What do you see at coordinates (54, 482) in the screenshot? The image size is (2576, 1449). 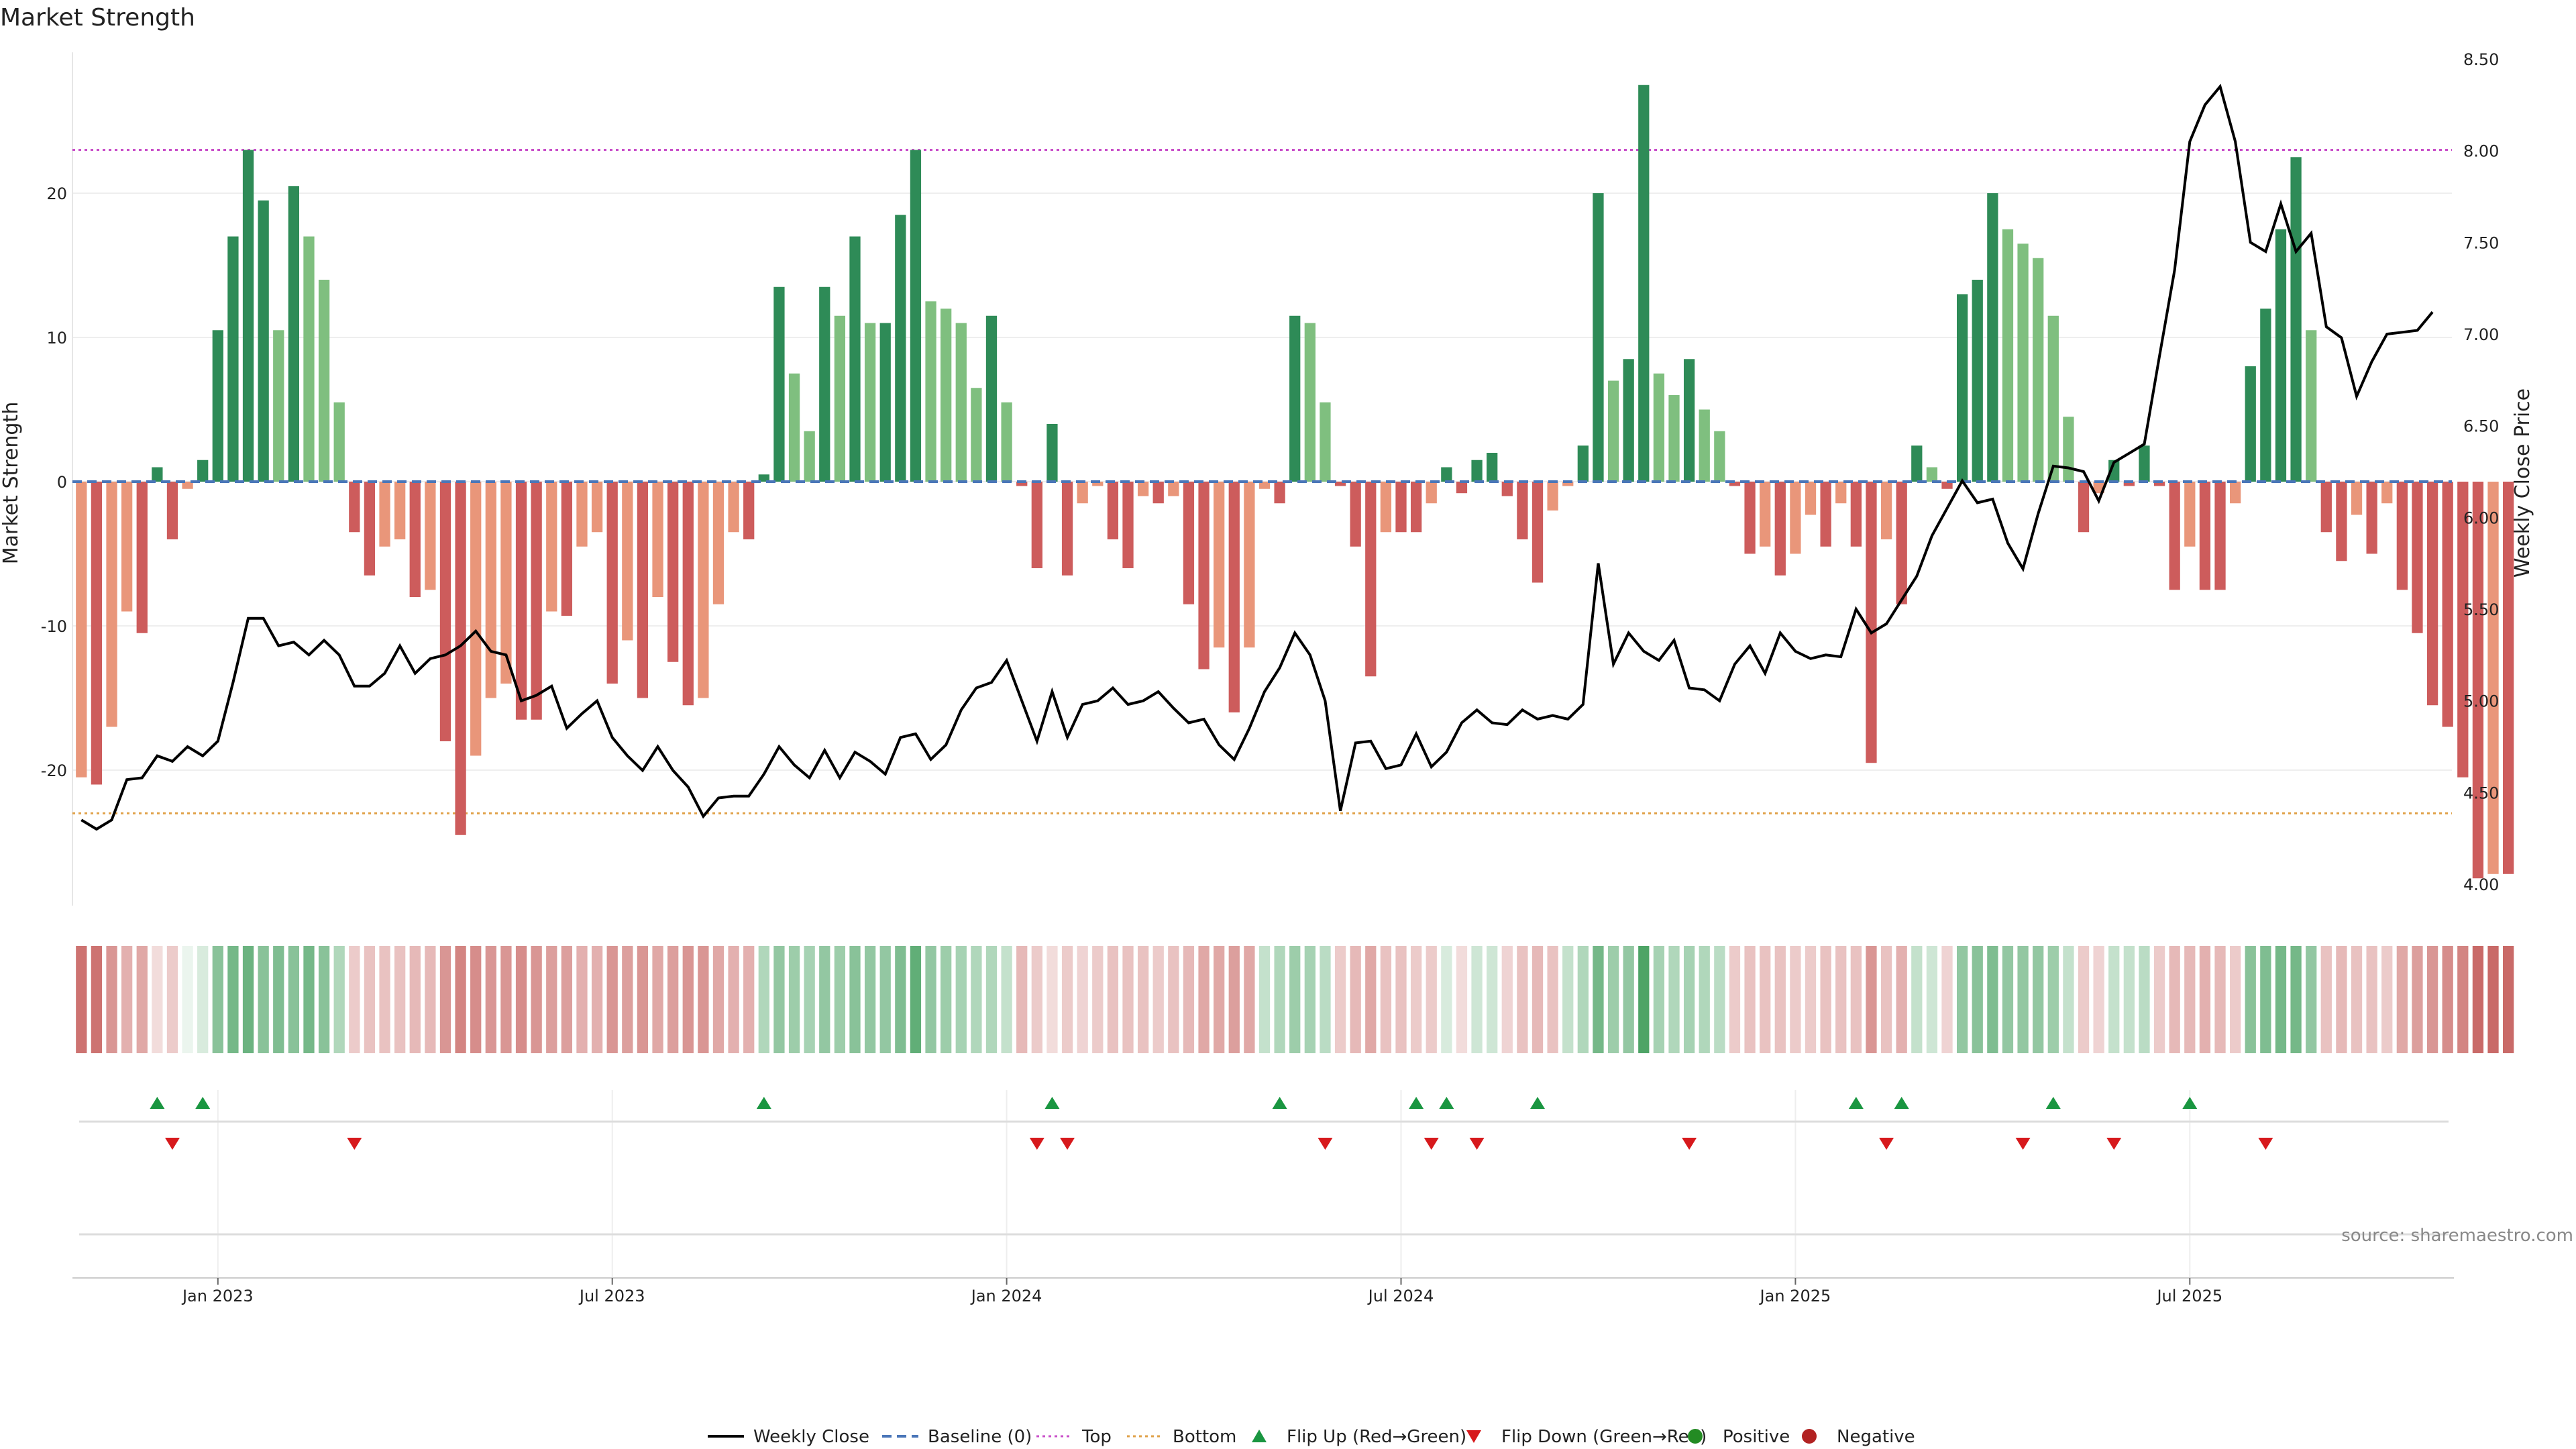 I see `left-y-ticks: 20 10 0 -10 -20` at bounding box center [54, 482].